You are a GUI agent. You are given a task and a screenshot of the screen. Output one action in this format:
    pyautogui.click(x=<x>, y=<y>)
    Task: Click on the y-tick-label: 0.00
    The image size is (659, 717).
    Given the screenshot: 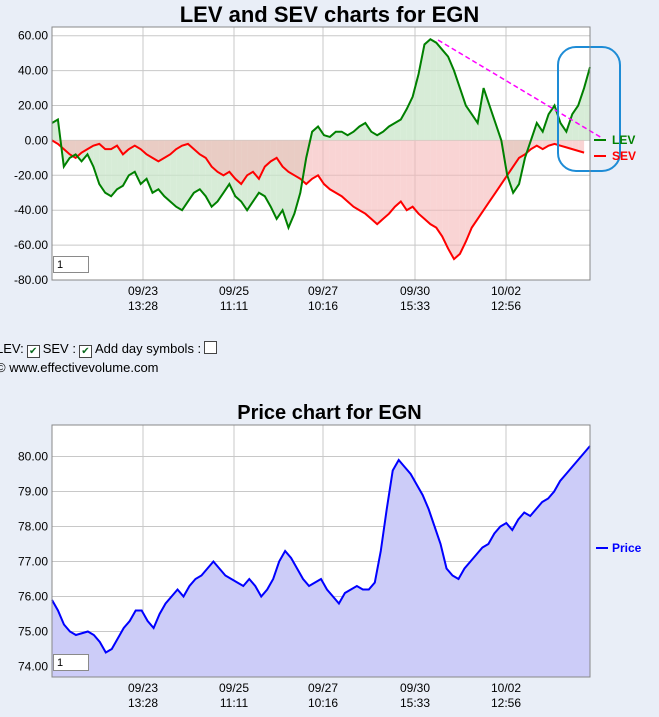 What is the action you would take?
    pyautogui.click(x=37, y=140)
    